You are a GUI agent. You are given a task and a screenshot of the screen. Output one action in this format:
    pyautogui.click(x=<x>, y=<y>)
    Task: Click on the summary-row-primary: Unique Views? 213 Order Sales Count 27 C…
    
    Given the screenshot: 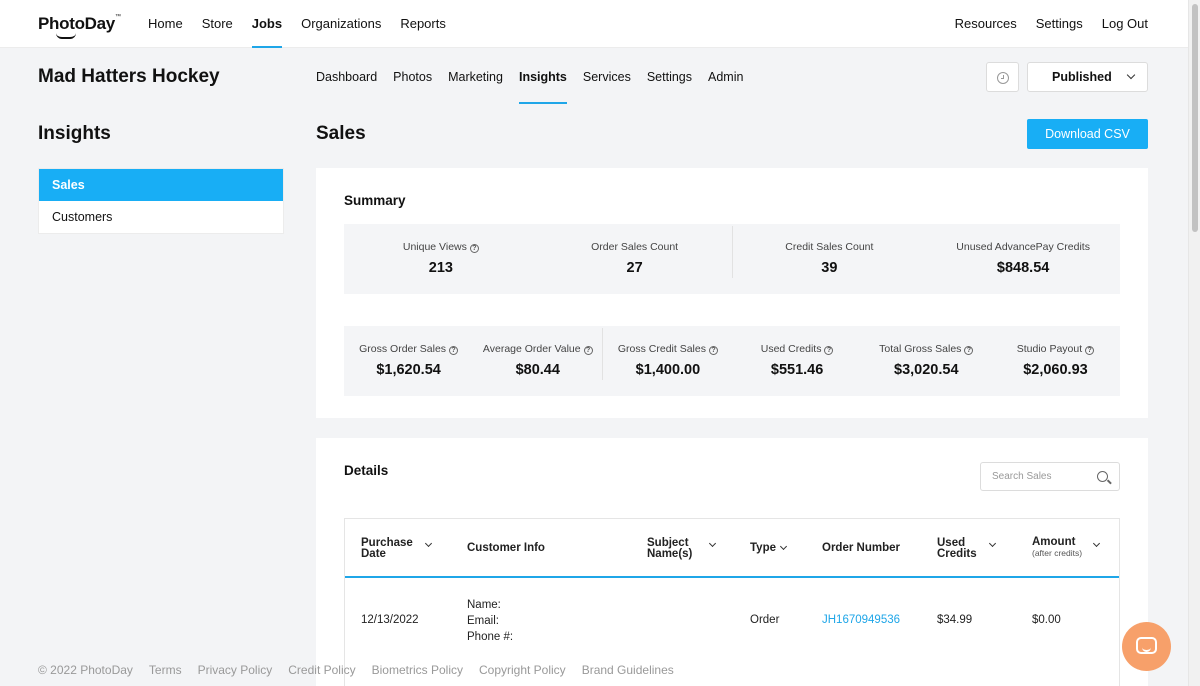 What is the action you would take?
    pyautogui.click(x=732, y=259)
    